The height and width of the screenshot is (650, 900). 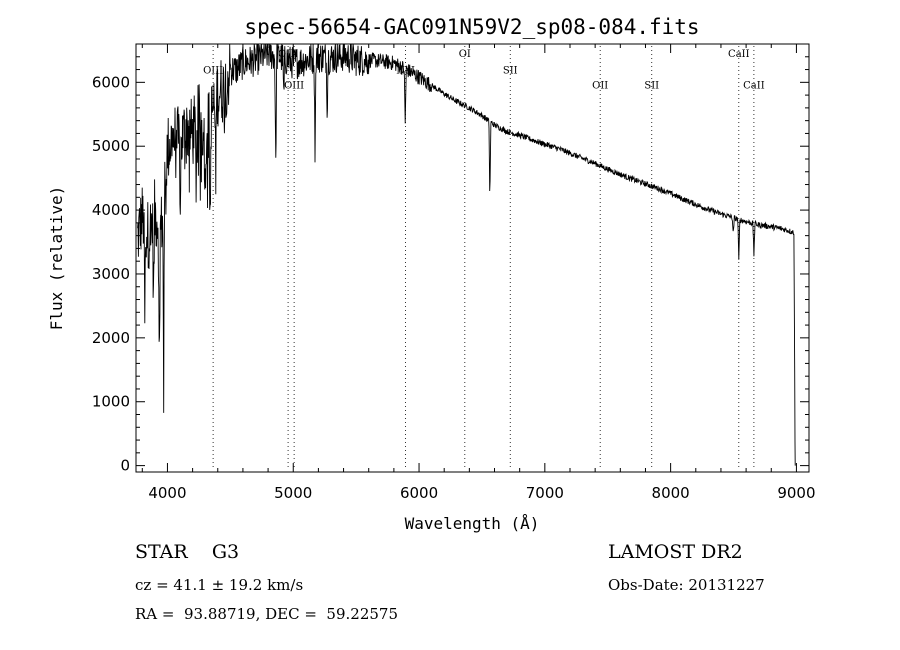 What do you see at coordinates (111, 338) in the screenshot?
I see `y-tick-label: 2000` at bounding box center [111, 338].